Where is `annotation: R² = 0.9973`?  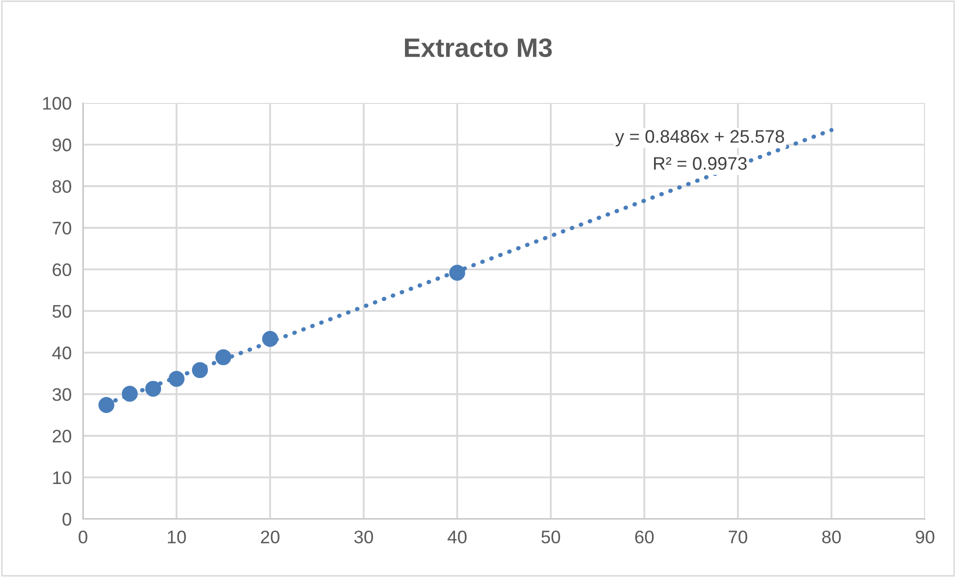 annotation: R² = 0.9973 is located at coordinates (700, 163).